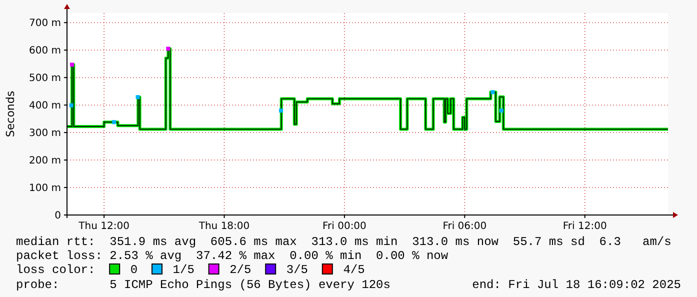  What do you see at coordinates (203, 285) in the screenshot?
I see `text: probe: 5 ICMP Echo Pings (56 Bytes) every 120s` at bounding box center [203, 285].